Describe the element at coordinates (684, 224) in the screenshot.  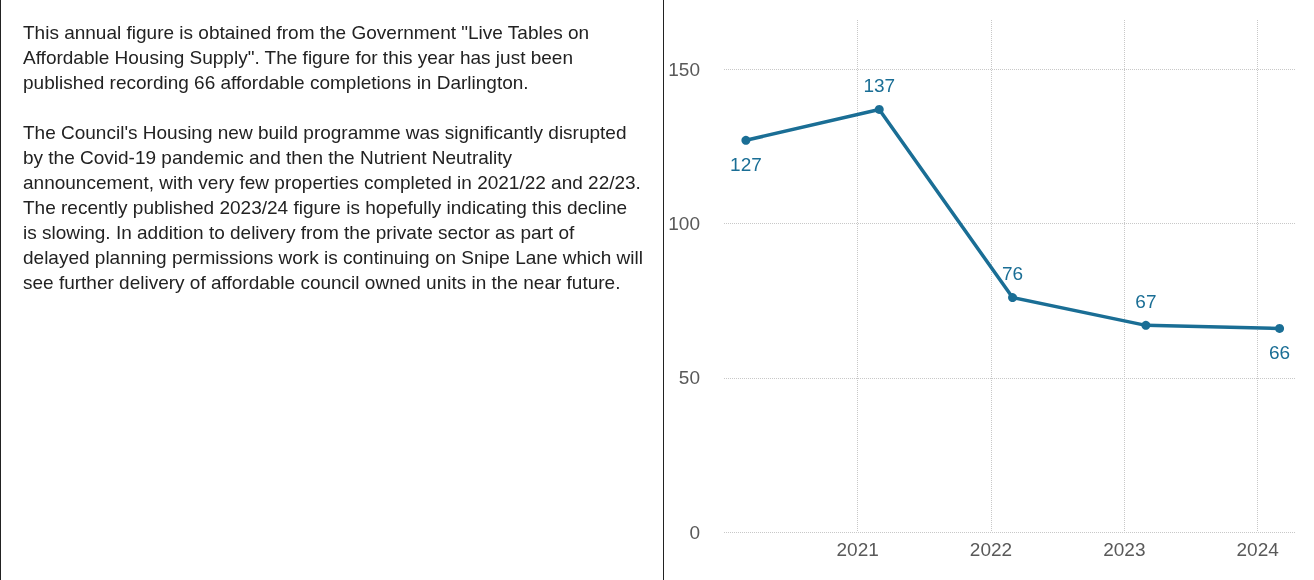
I see `y-tick-label: 100` at that location.